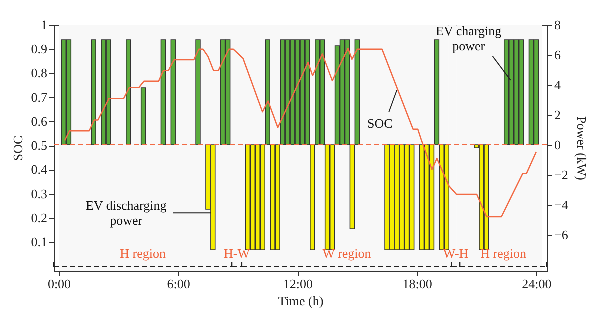 The height and width of the screenshot is (324, 600). I want to click on y2-tick-label: −2, so click(561, 175).